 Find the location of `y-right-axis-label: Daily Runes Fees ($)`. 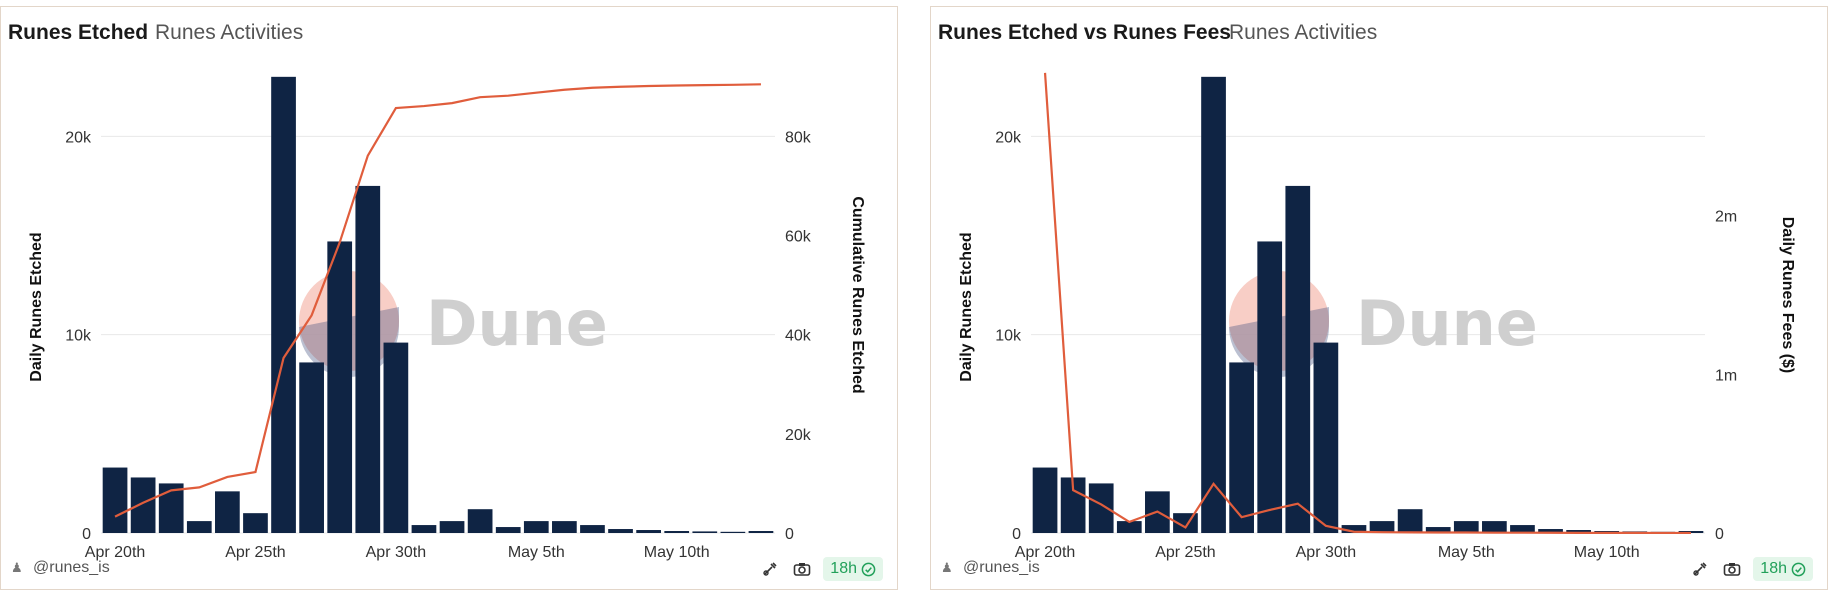

y-right-axis-label: Daily Runes Fees ($) is located at coordinates (1787, 295).